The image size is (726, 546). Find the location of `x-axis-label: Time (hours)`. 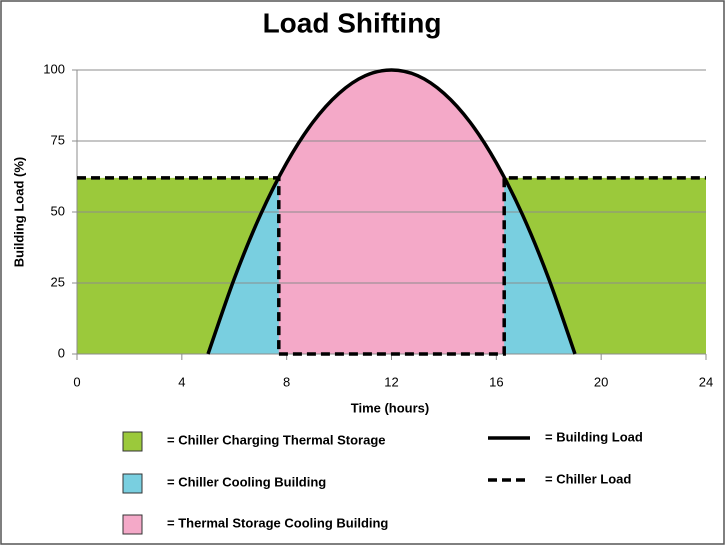

x-axis-label: Time (hours) is located at coordinates (390, 407).